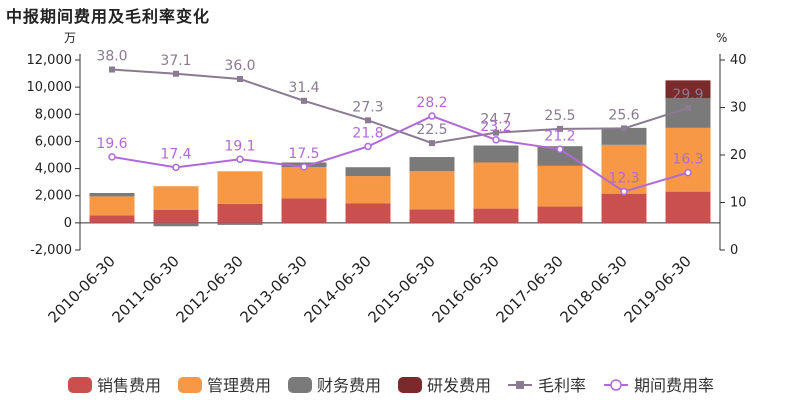 The width and height of the screenshot is (800, 400). I want to click on data-label-2: 17.4, so click(175, 154).